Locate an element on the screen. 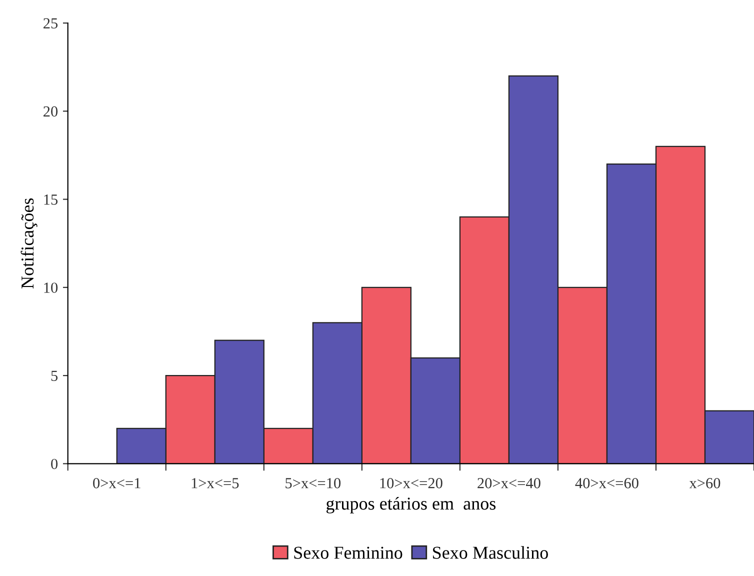 This screenshot has width=754, height=576. x-tick-label: 10>x<=20 is located at coordinates (411, 483).